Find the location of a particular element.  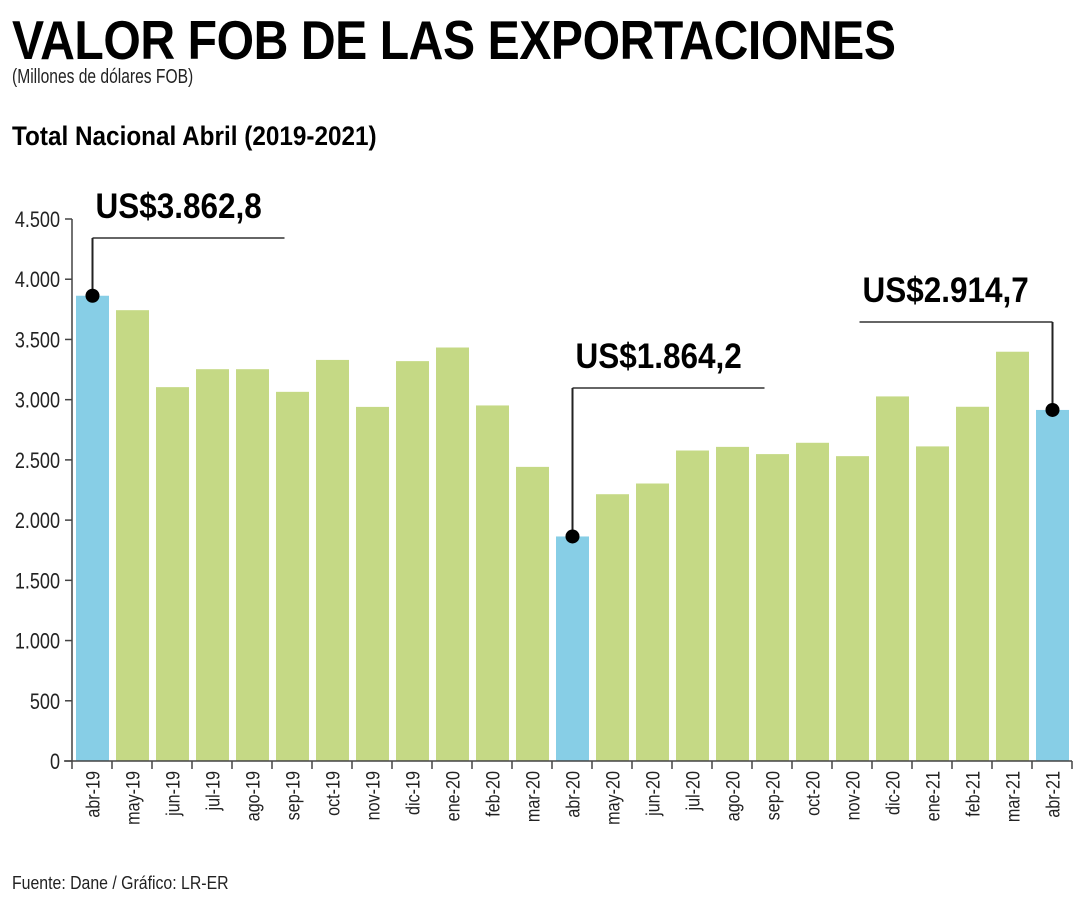

x-tick-label: ene-20 is located at coordinates (453, 796).